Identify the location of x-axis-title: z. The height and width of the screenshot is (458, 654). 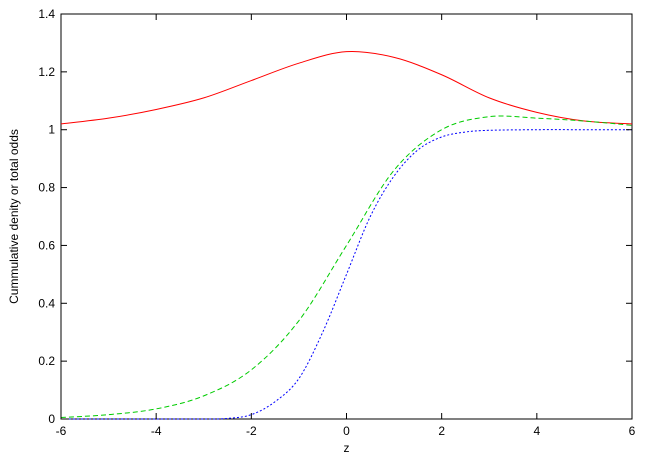
(347, 448).